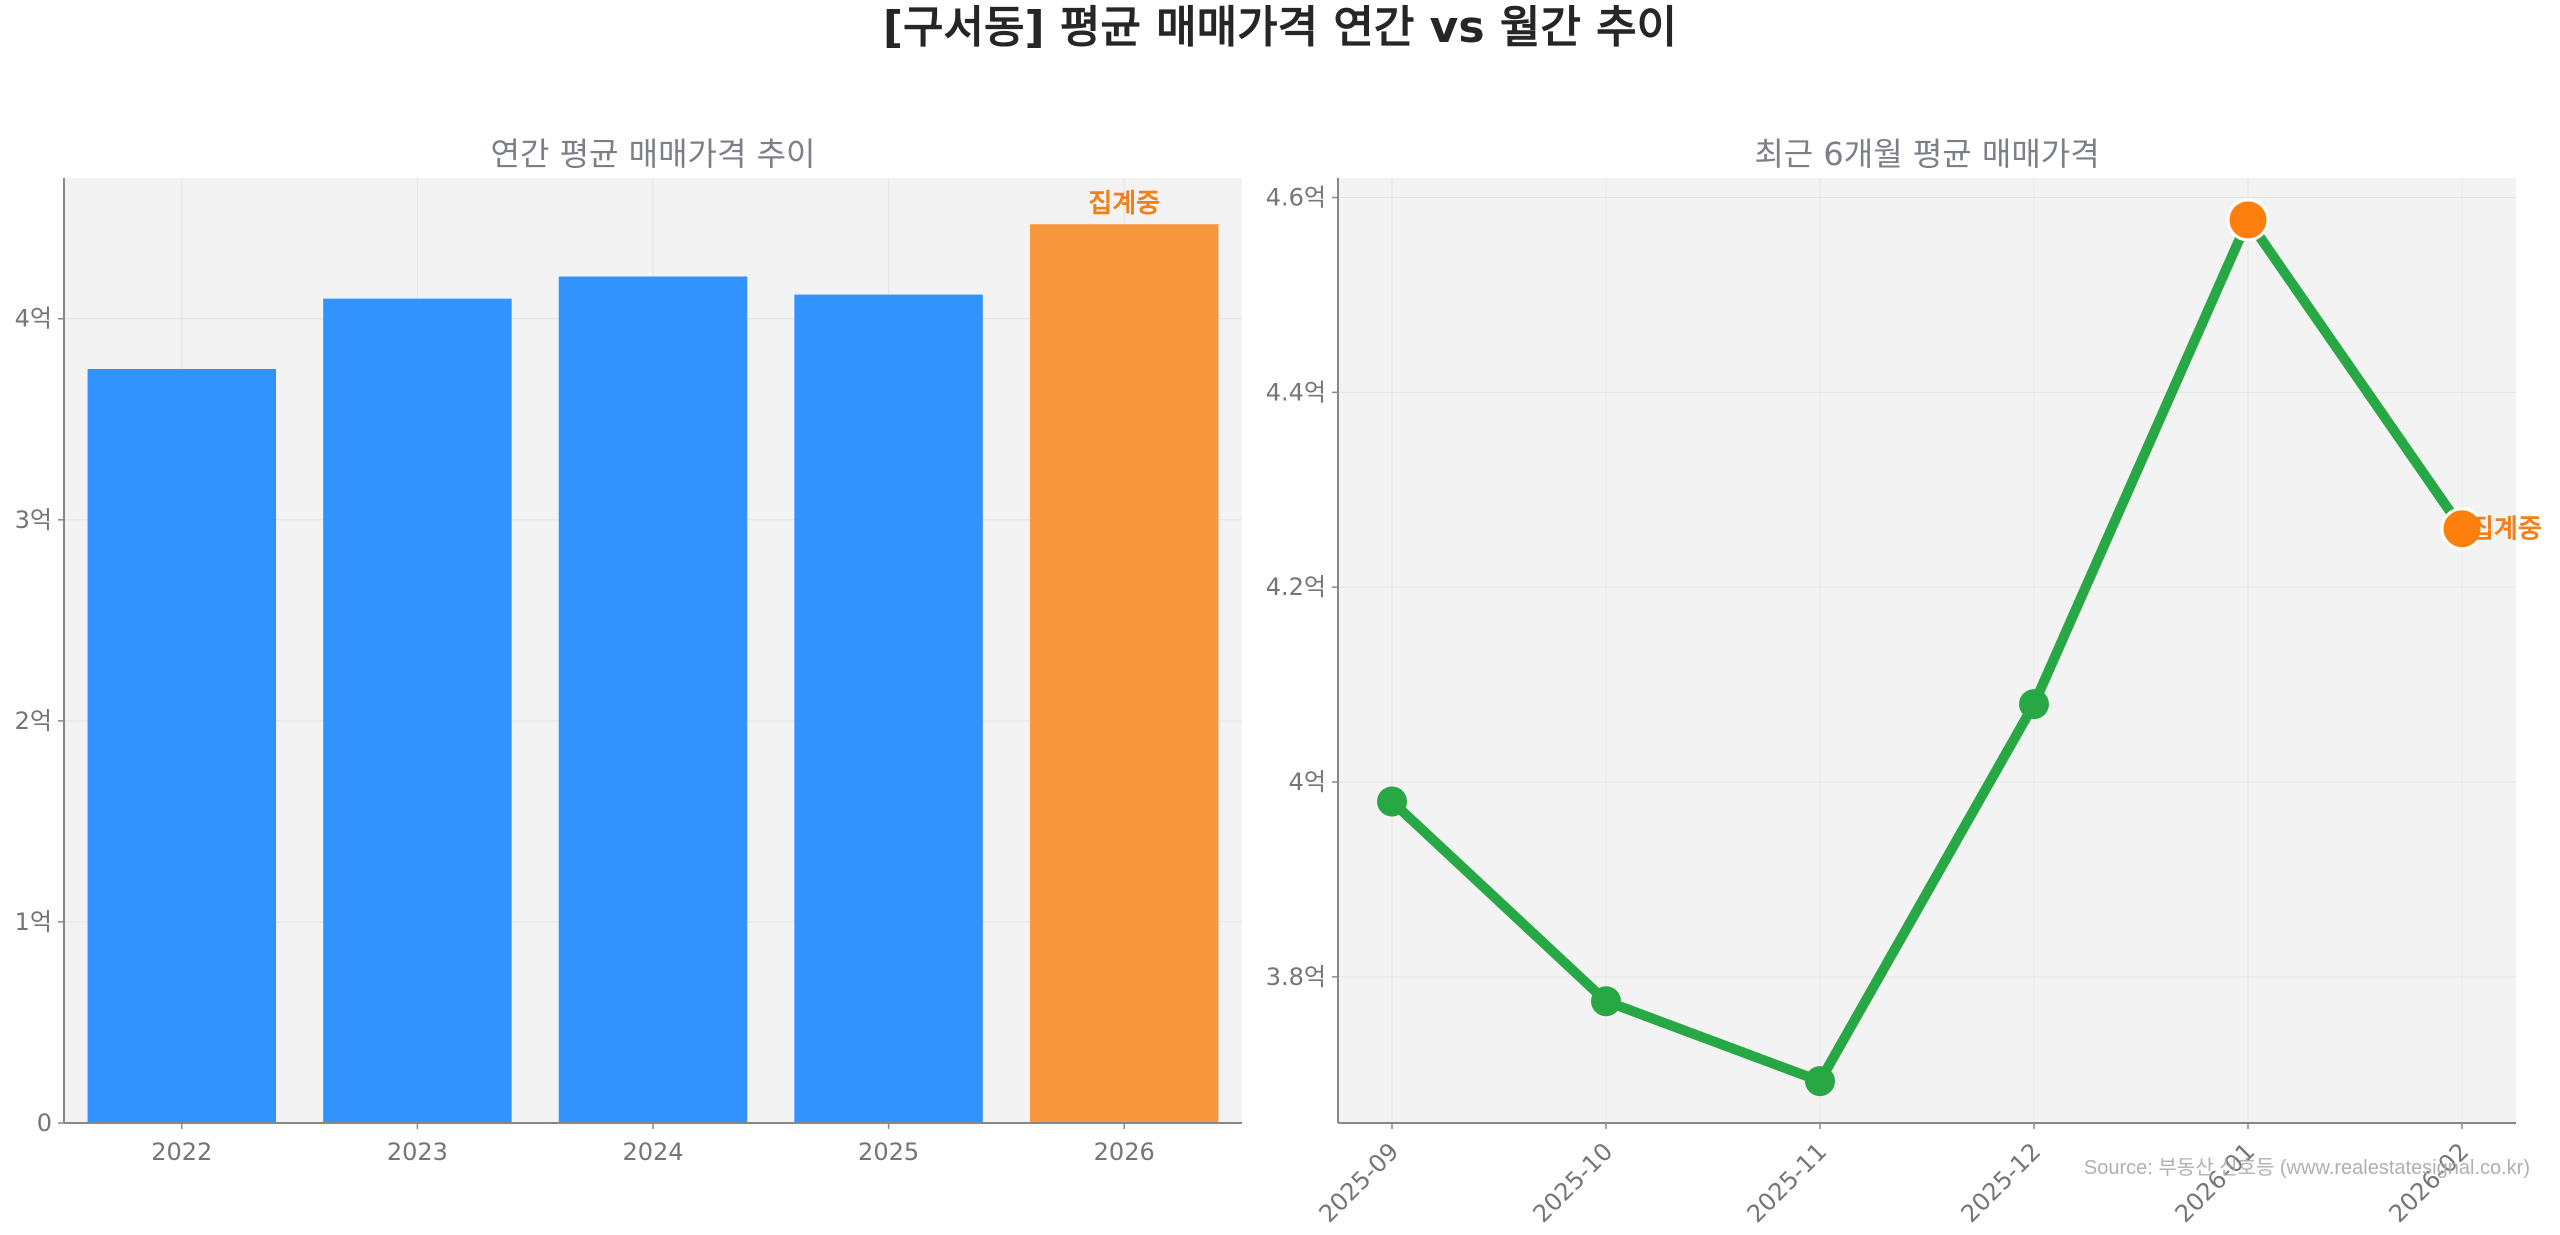  What do you see at coordinates (652, 1152) in the screenshot?
I see `x-tick-label: 2024` at bounding box center [652, 1152].